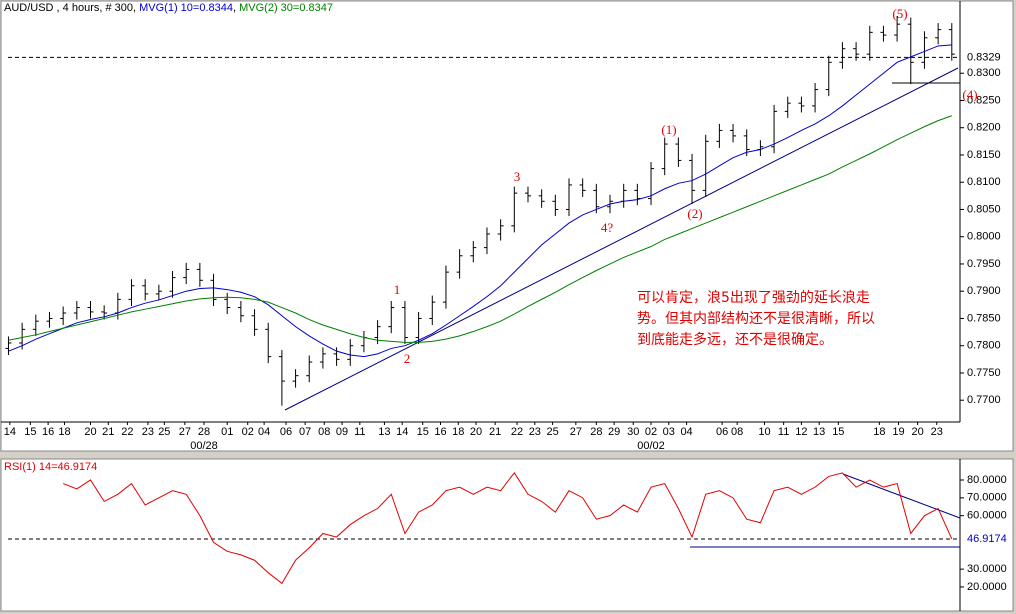 The image size is (1016, 614). Describe the element at coordinates (517, 176) in the screenshot. I see `wave-label: 3` at that location.